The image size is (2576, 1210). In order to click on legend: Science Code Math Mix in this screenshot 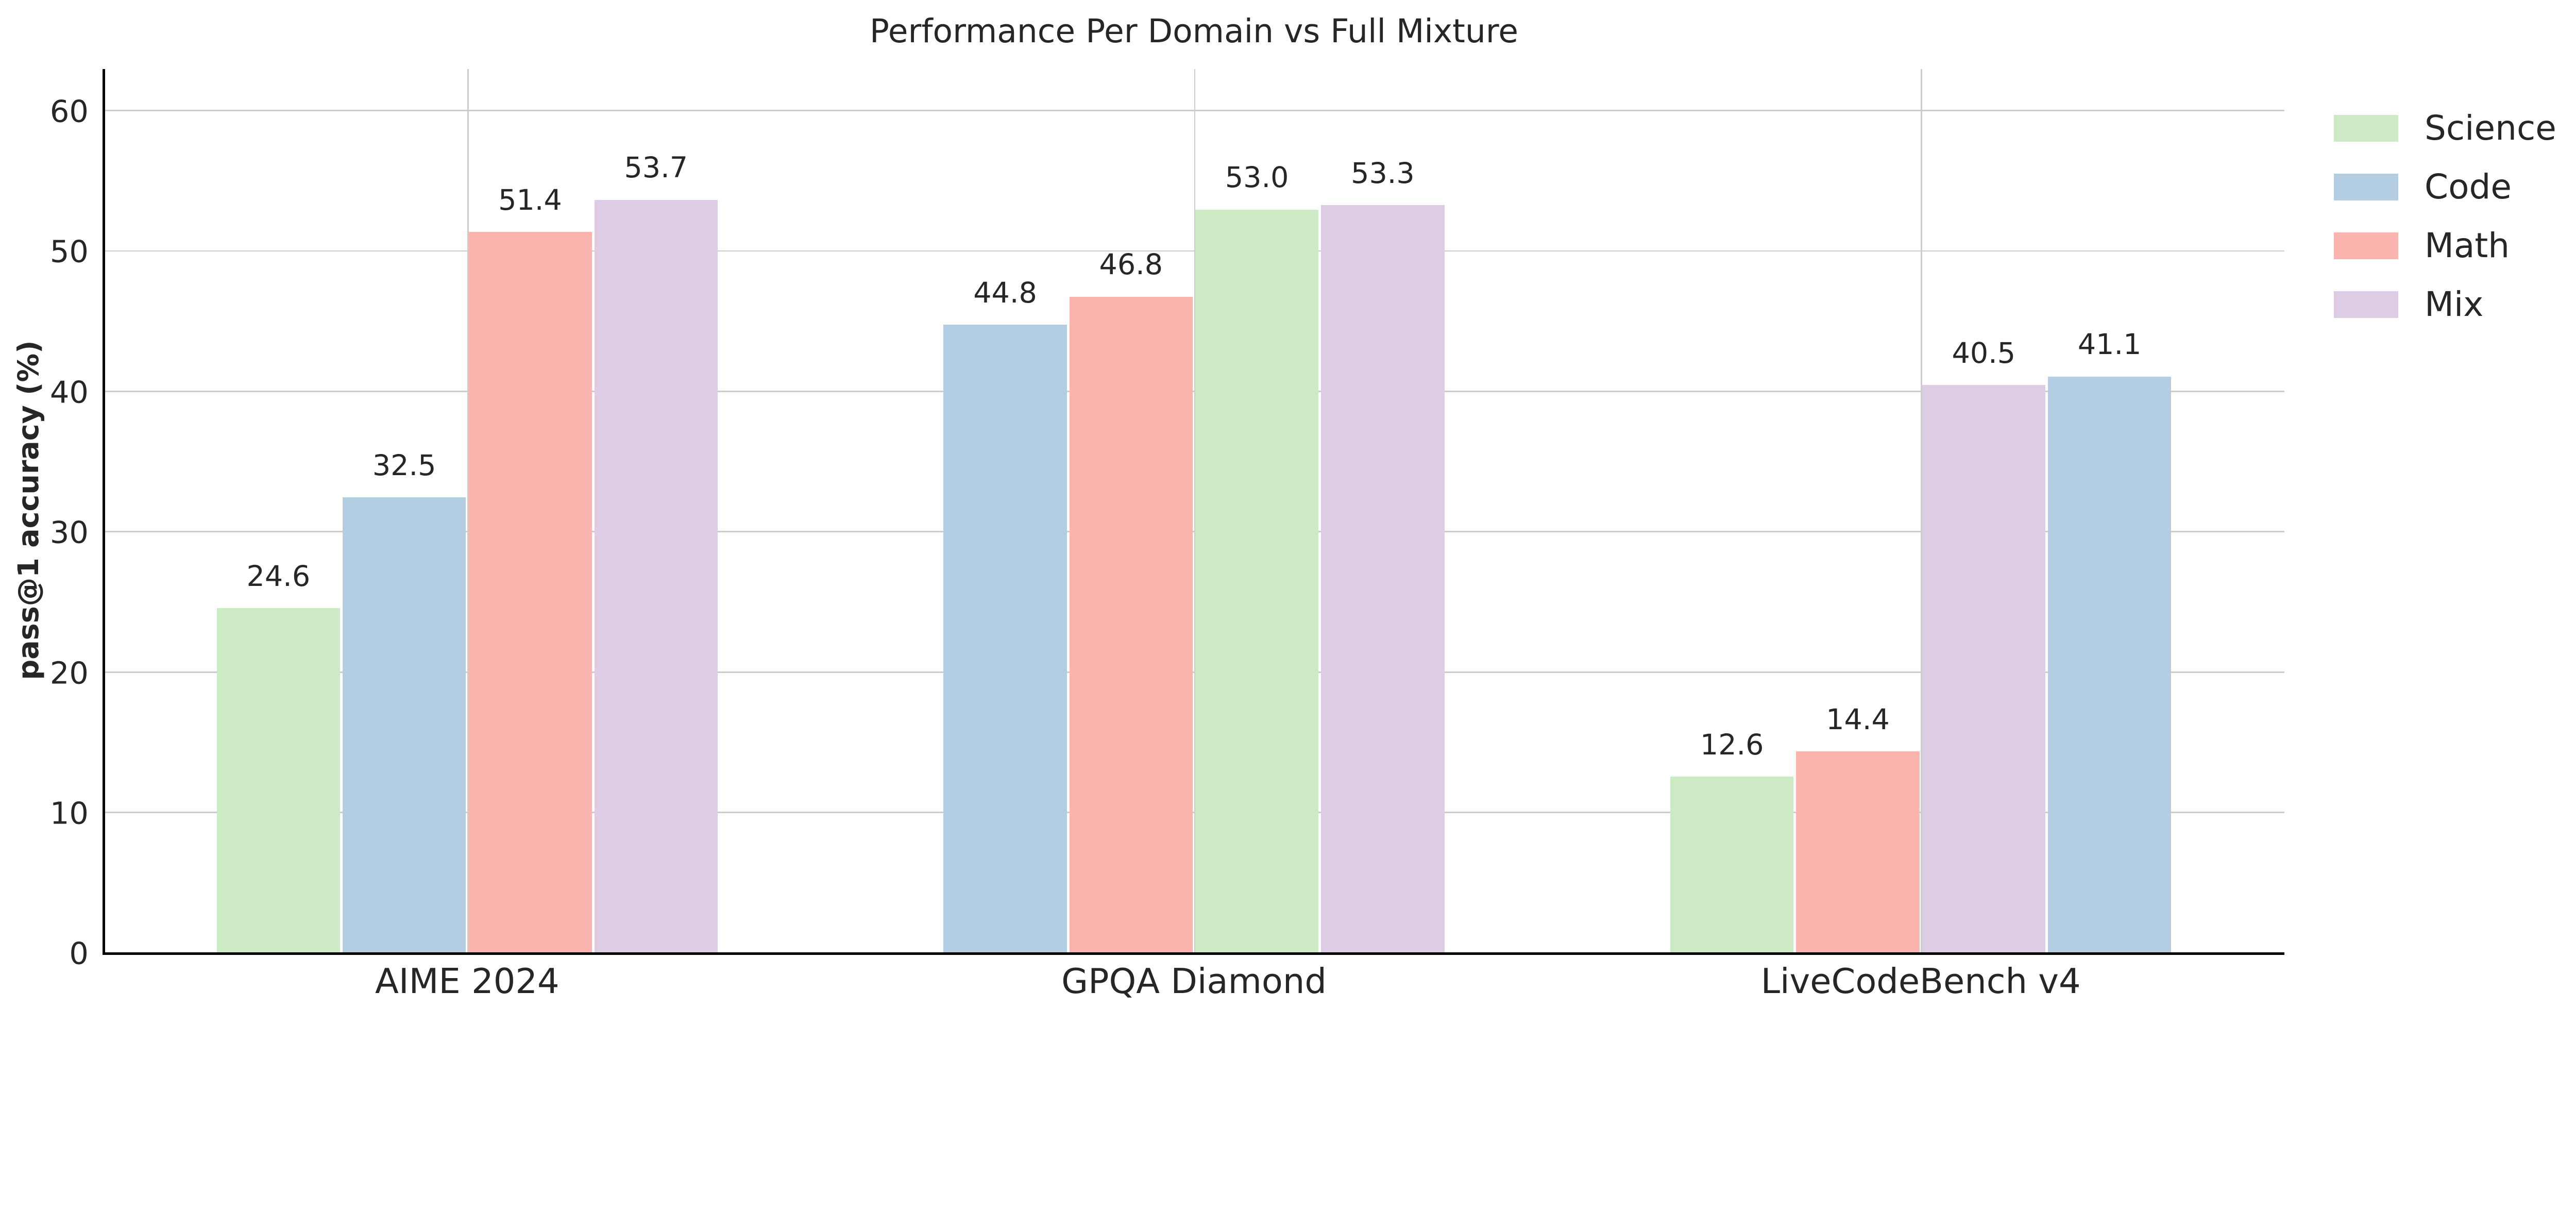, I will do `click(2445, 216)`.